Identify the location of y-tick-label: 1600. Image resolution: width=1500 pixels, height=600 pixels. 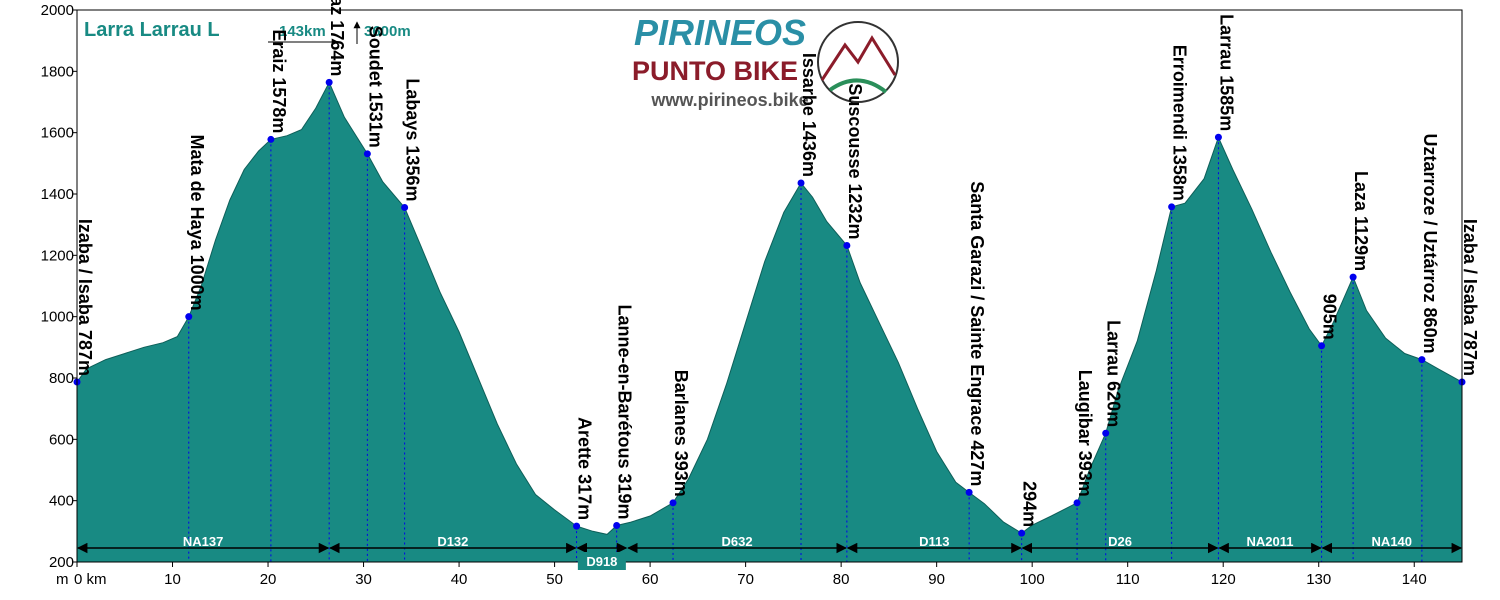
(57, 133).